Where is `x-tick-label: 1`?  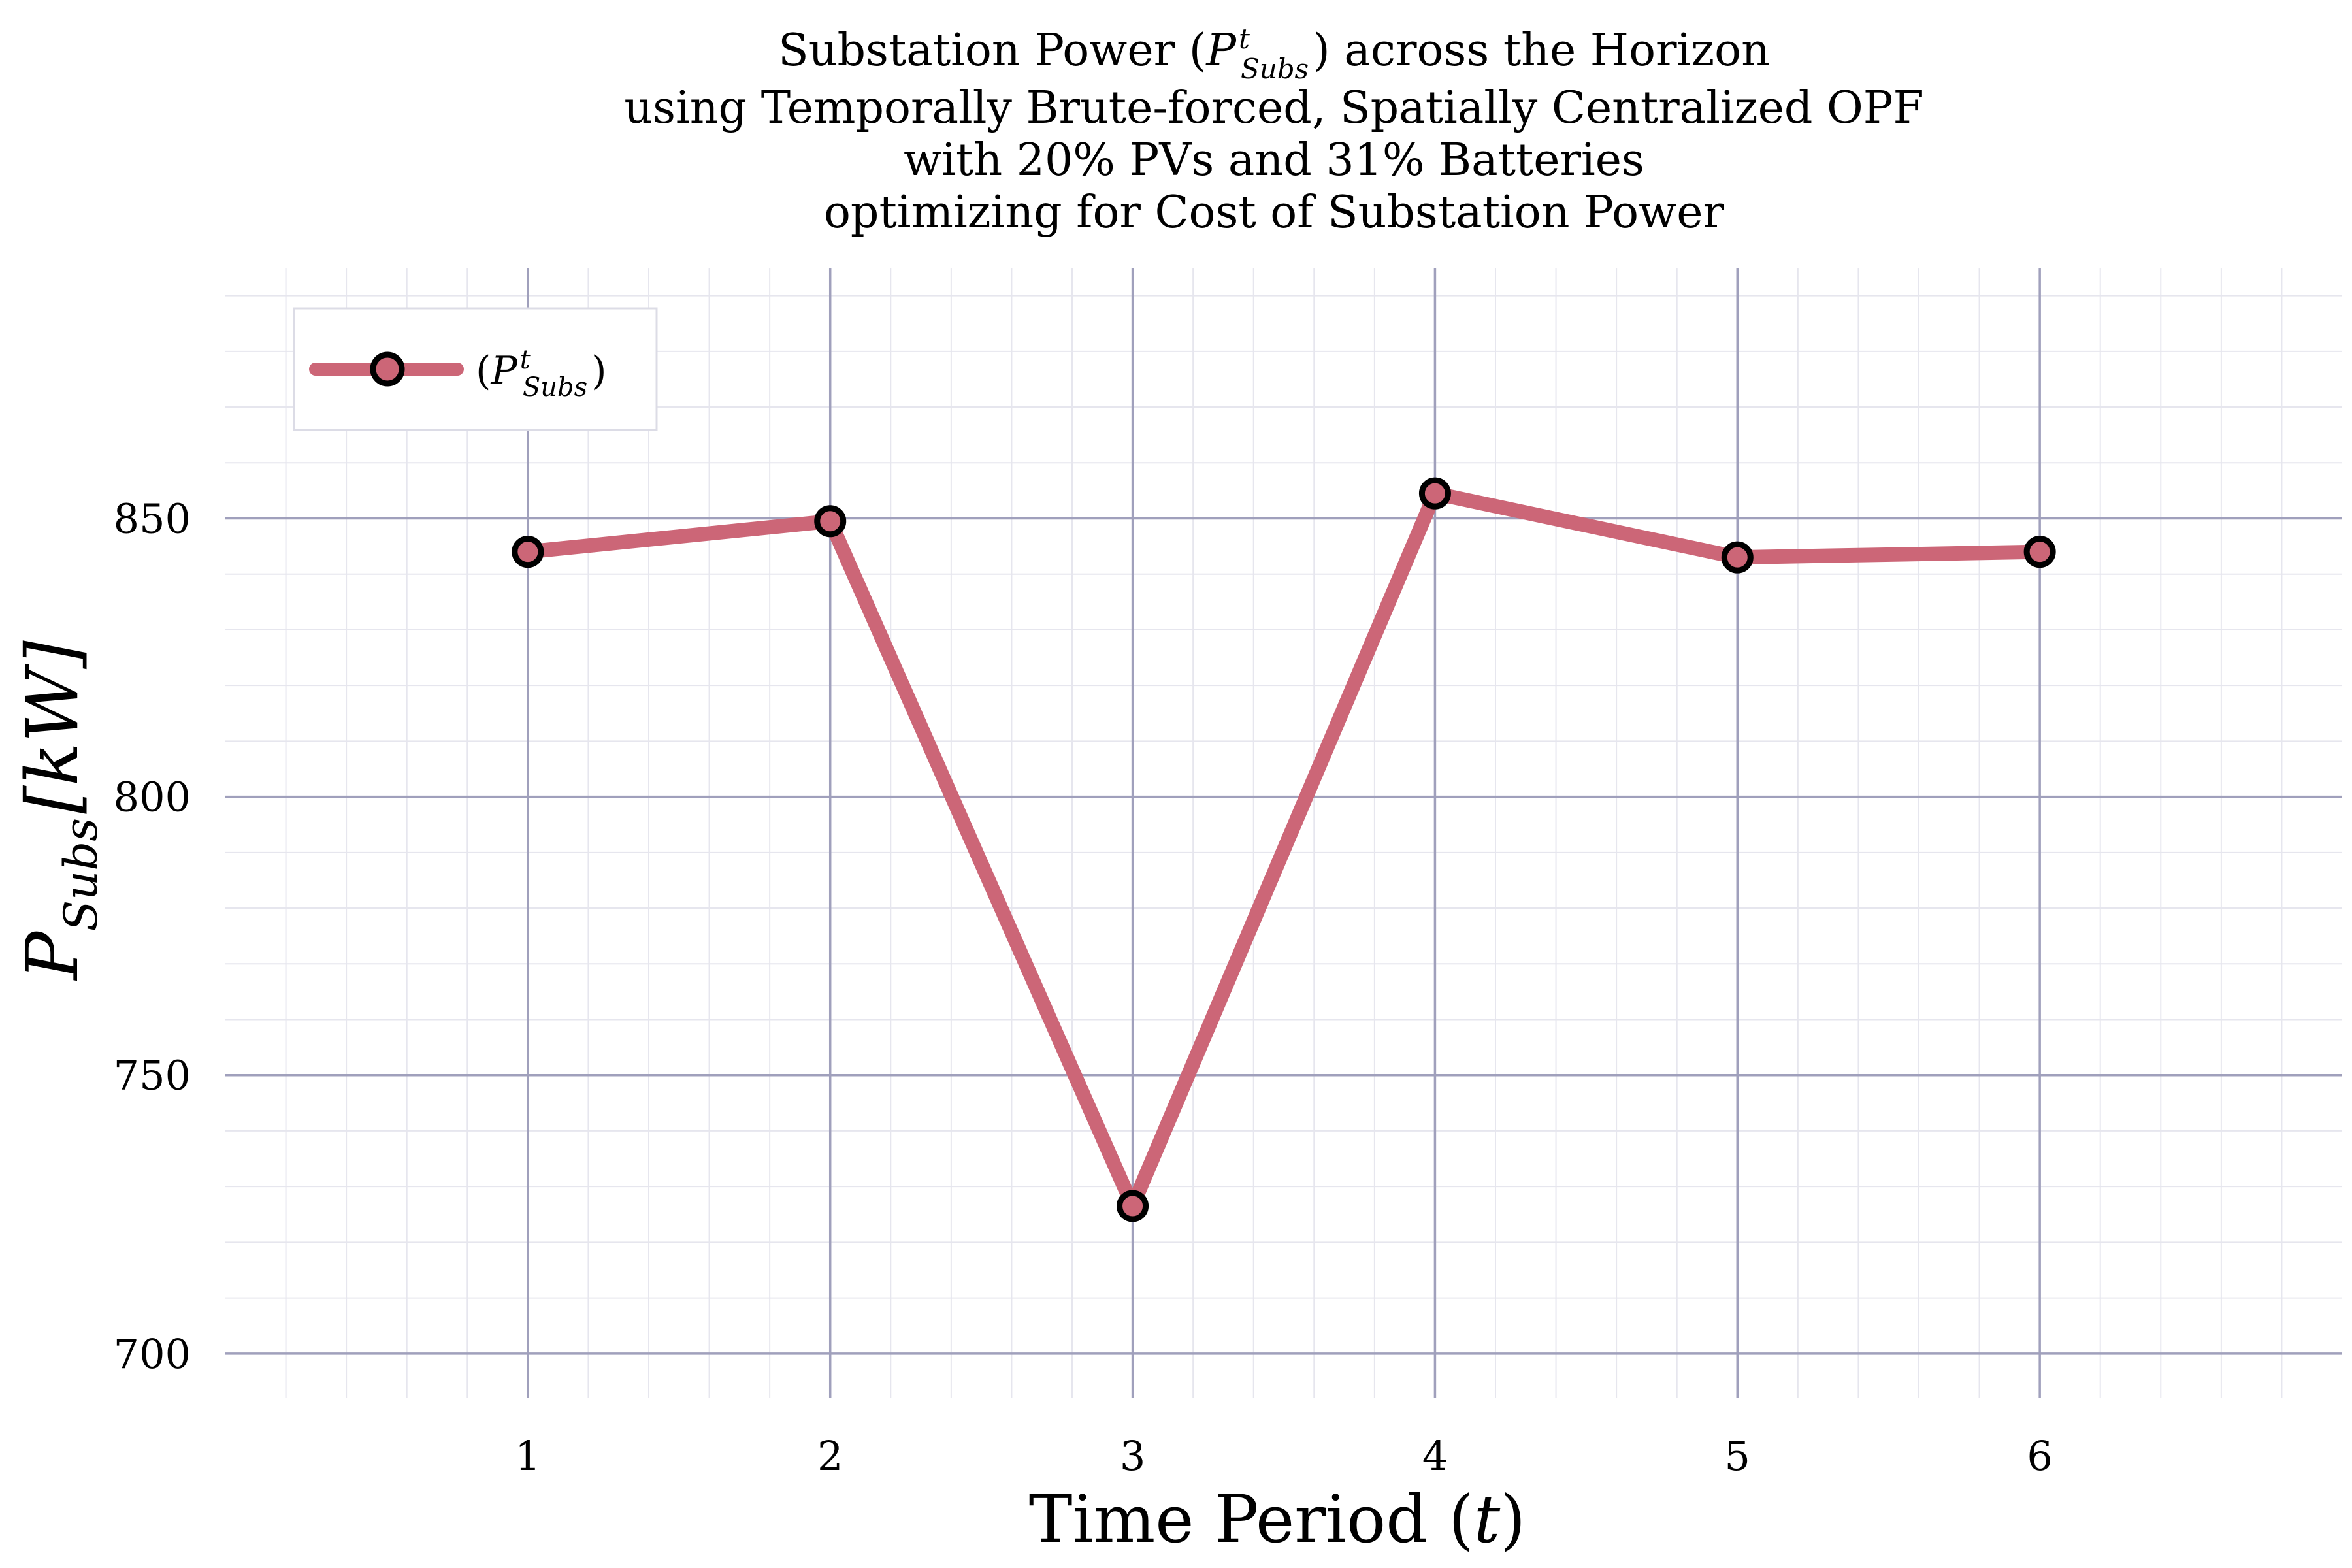 x-tick-label: 1 is located at coordinates (527, 1456).